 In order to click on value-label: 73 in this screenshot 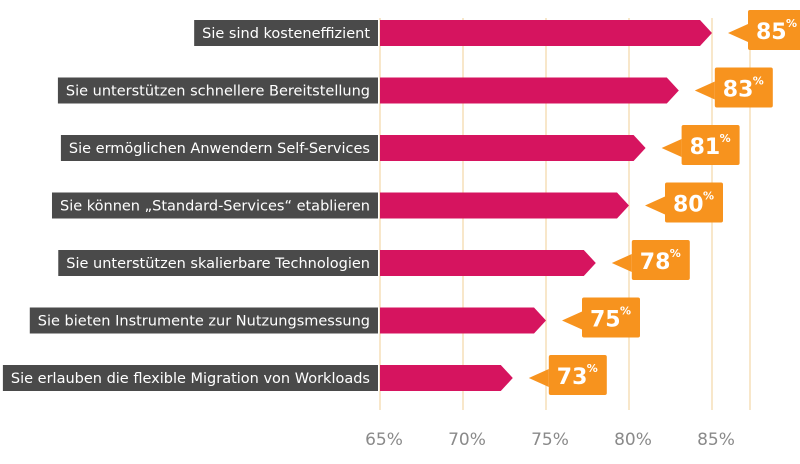, I will do `click(572, 377)`.